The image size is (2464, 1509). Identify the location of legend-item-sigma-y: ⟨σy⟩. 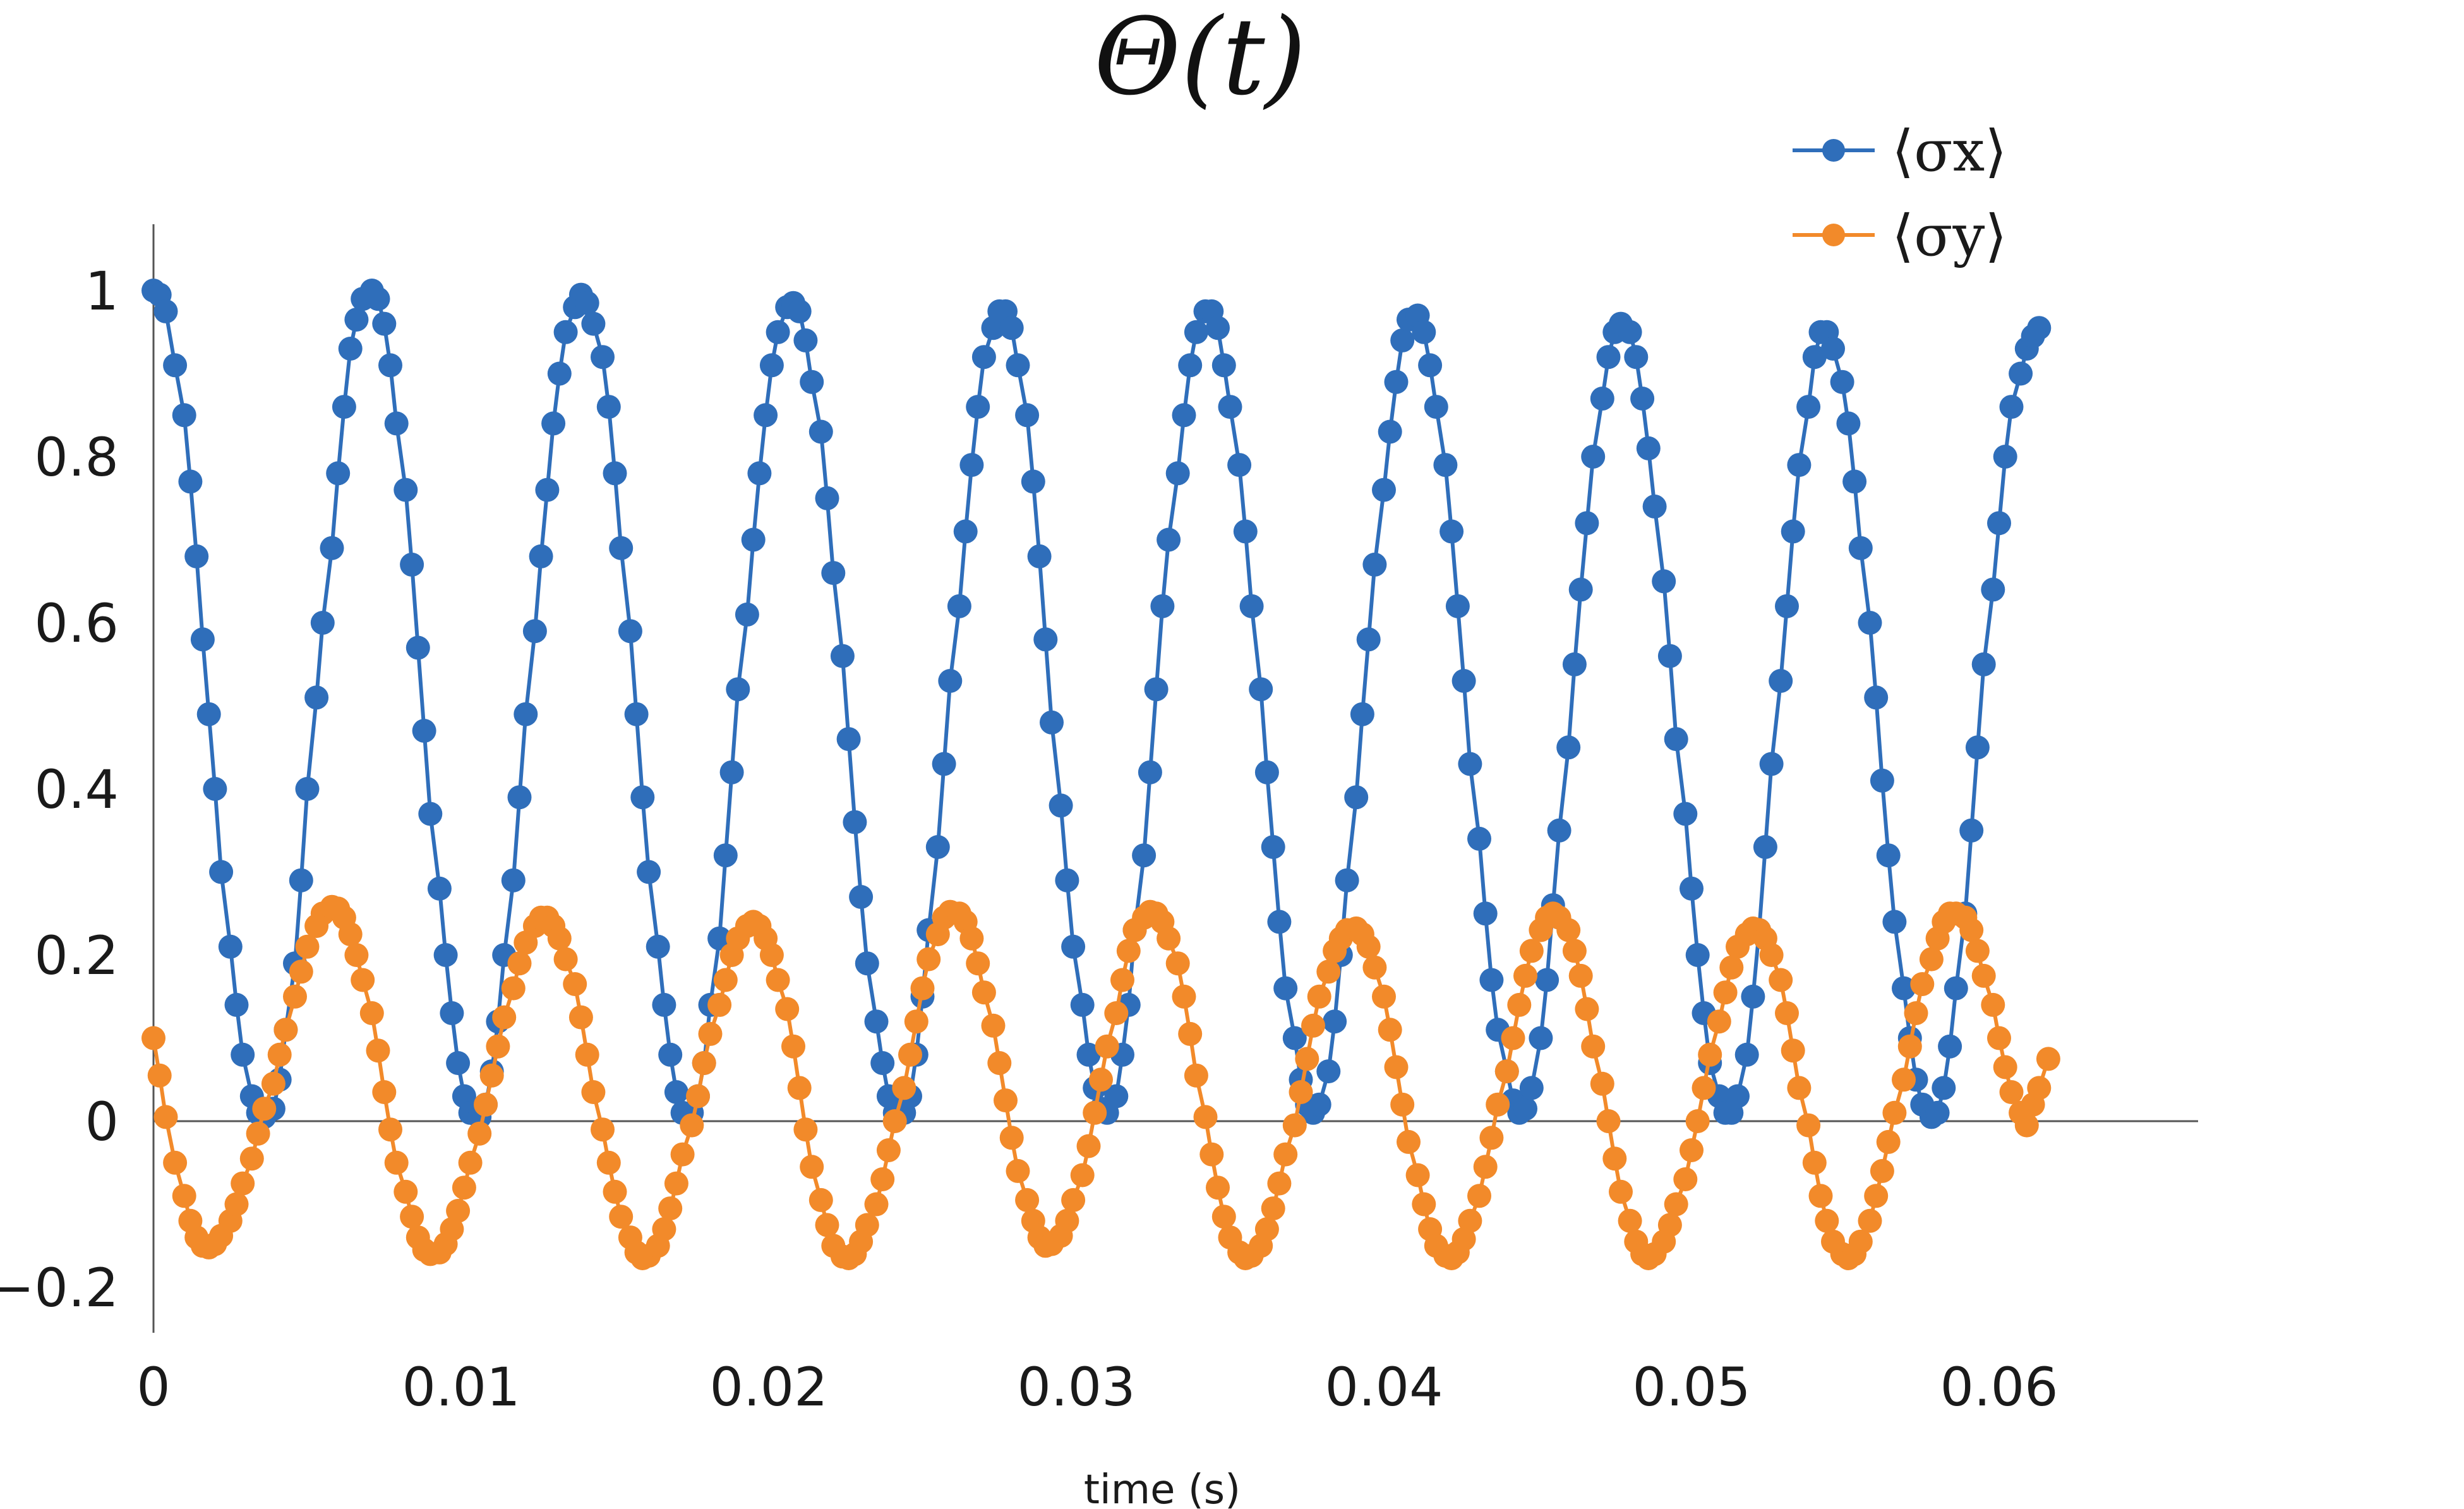
(1900, 236).